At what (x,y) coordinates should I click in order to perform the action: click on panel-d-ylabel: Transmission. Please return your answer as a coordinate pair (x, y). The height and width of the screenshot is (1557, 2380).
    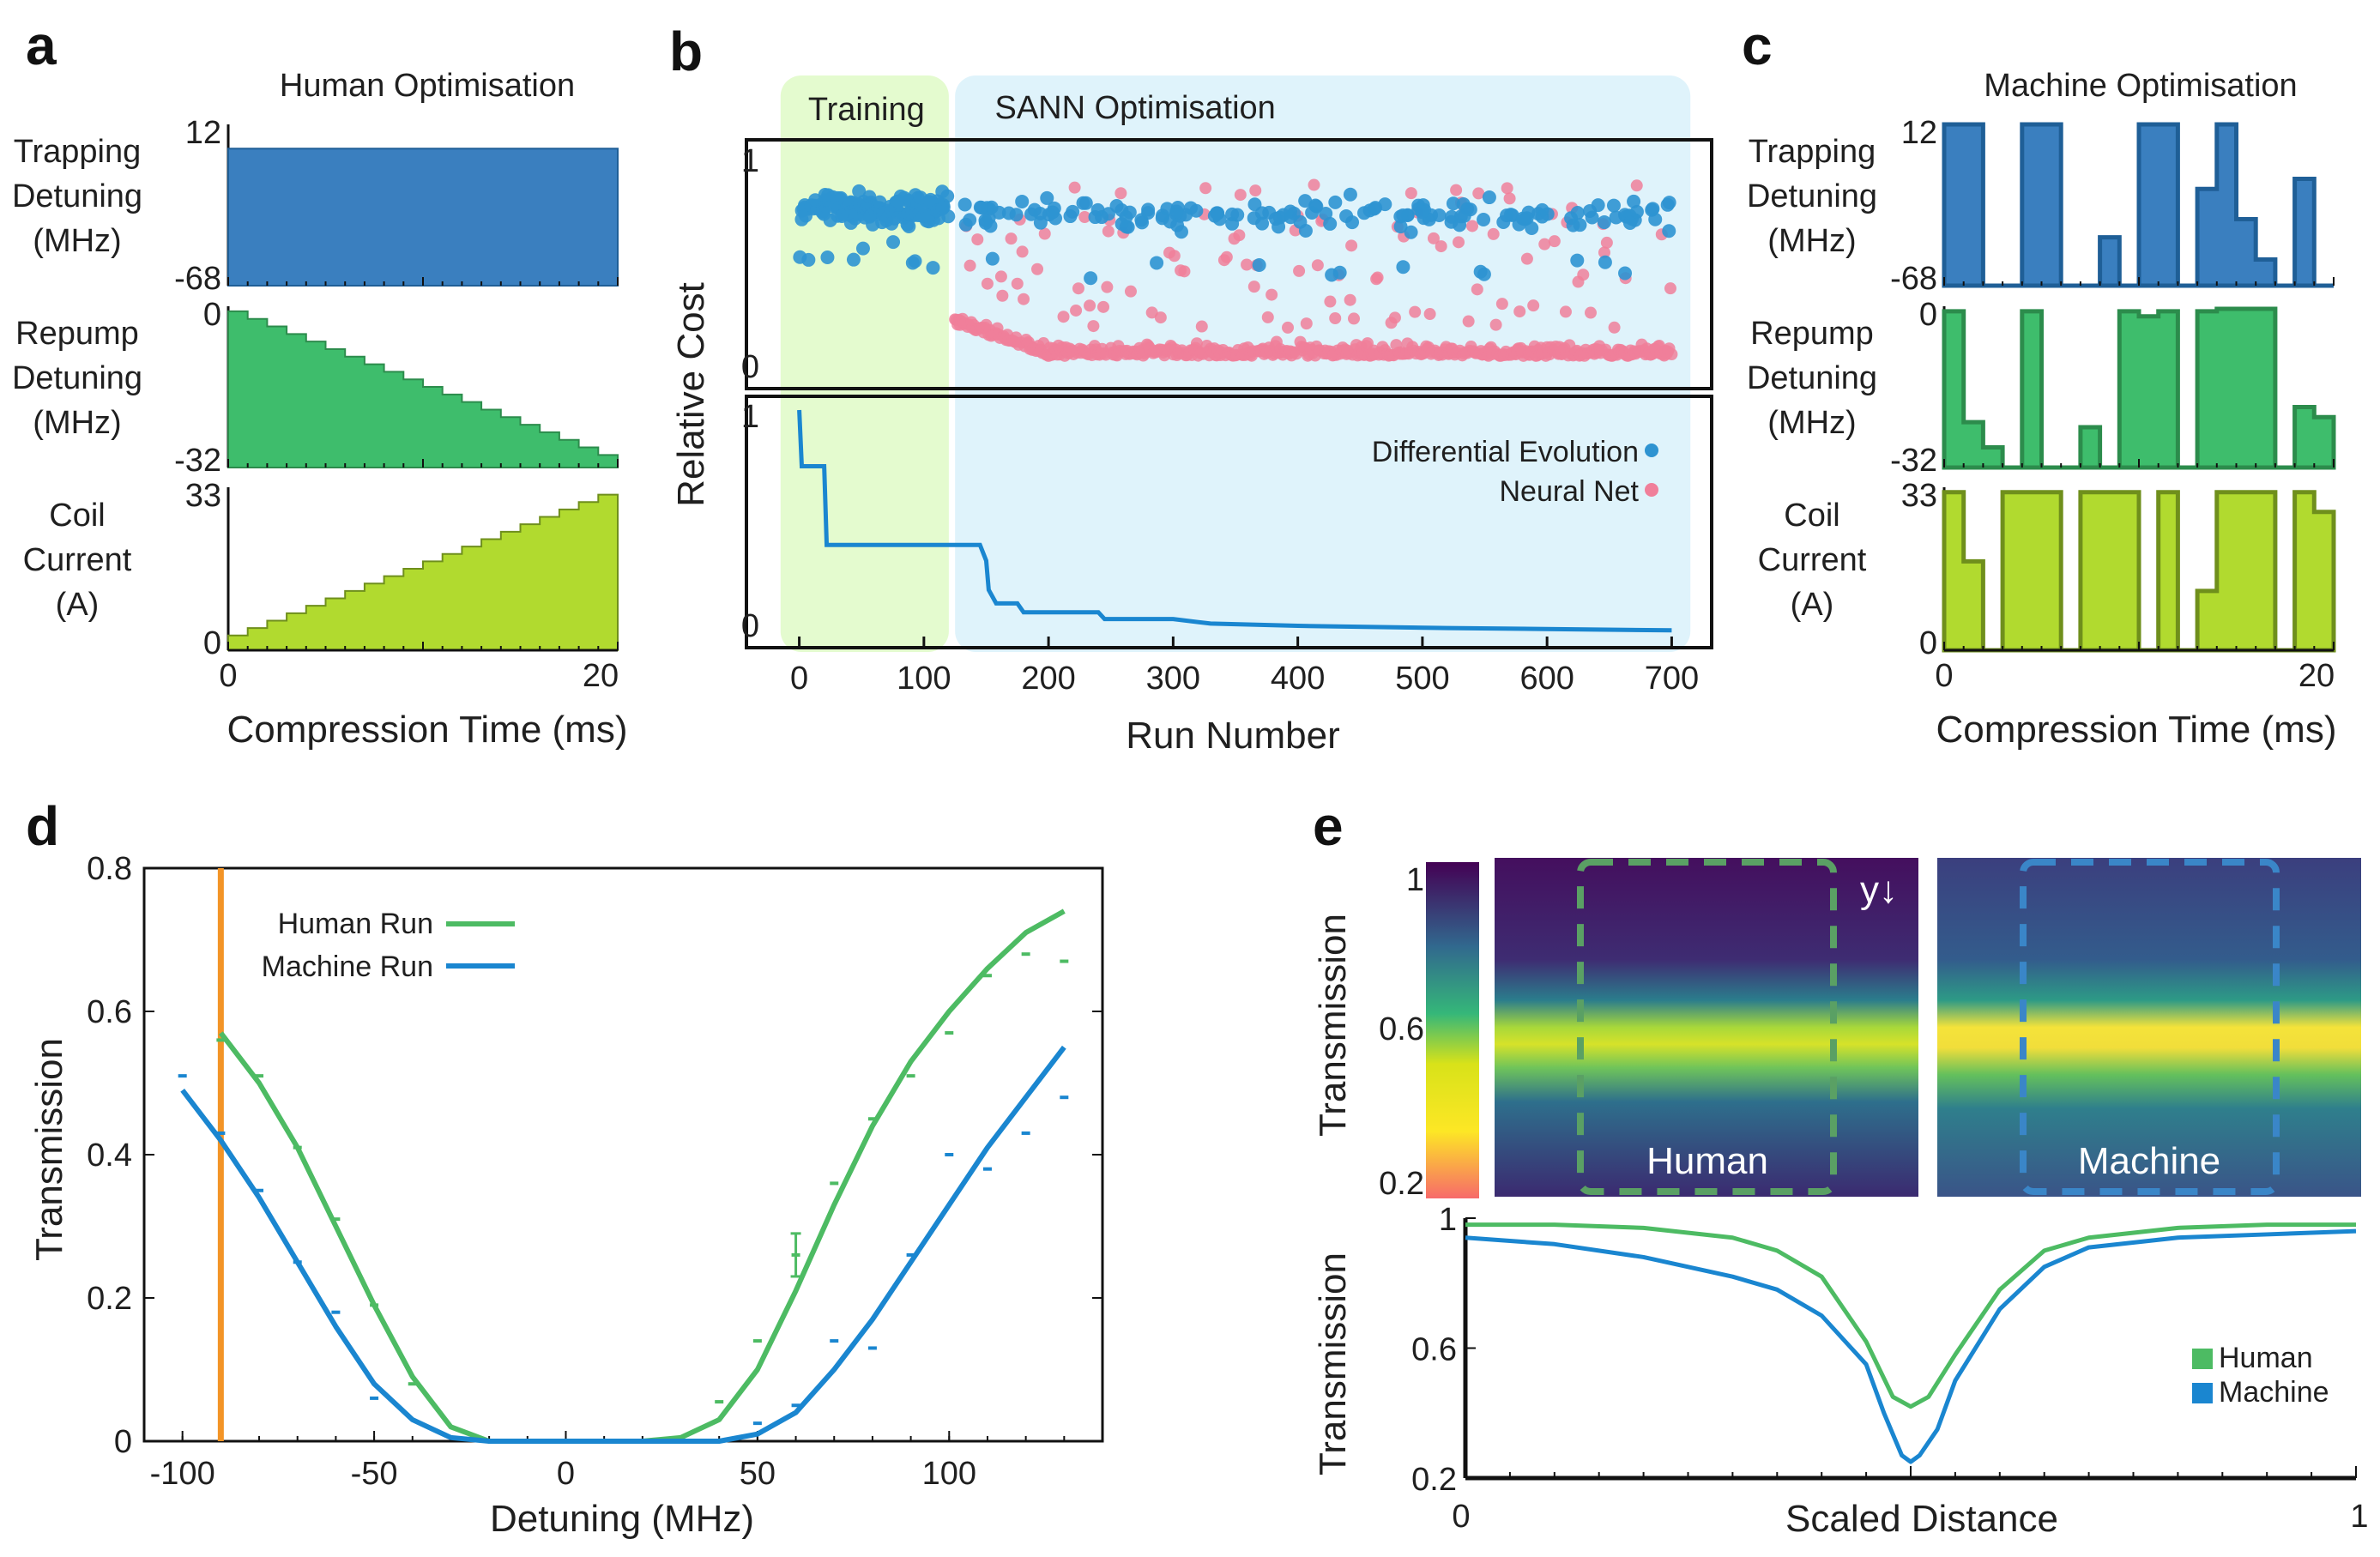
    Looking at the image, I should click on (49, 1149).